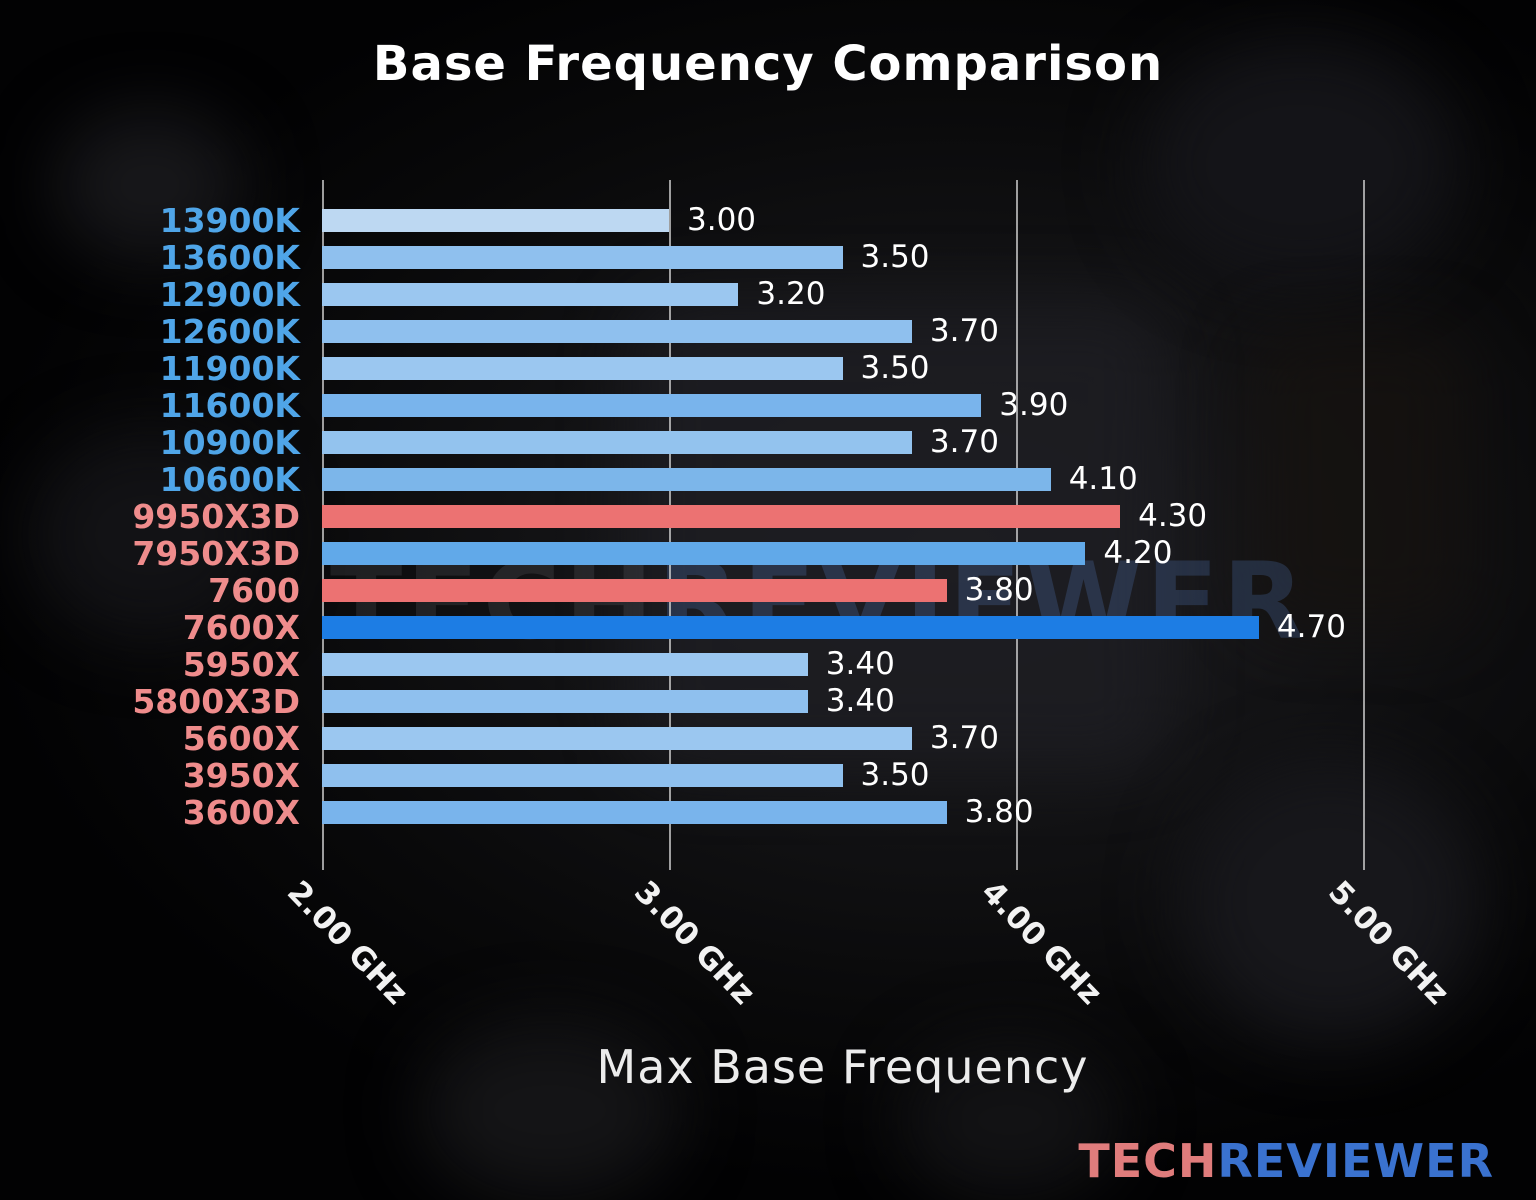 This screenshot has width=1536, height=1200. I want to click on category-label: 5600X, so click(241, 738).